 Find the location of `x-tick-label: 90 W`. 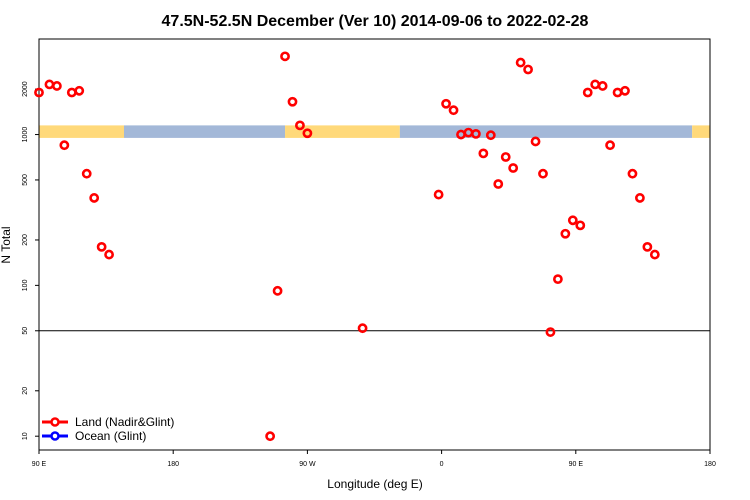

x-tick-label: 90 W is located at coordinates (307, 464).